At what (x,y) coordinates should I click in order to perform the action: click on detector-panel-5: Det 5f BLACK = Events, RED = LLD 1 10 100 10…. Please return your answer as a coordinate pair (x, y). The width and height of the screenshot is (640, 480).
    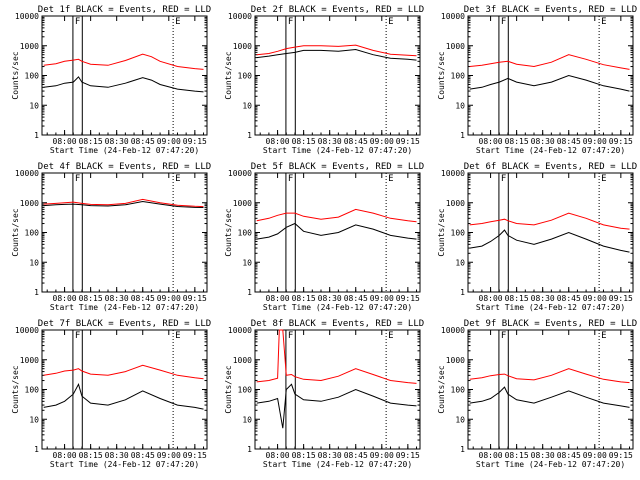
    Looking at the image, I should click on (324, 237).